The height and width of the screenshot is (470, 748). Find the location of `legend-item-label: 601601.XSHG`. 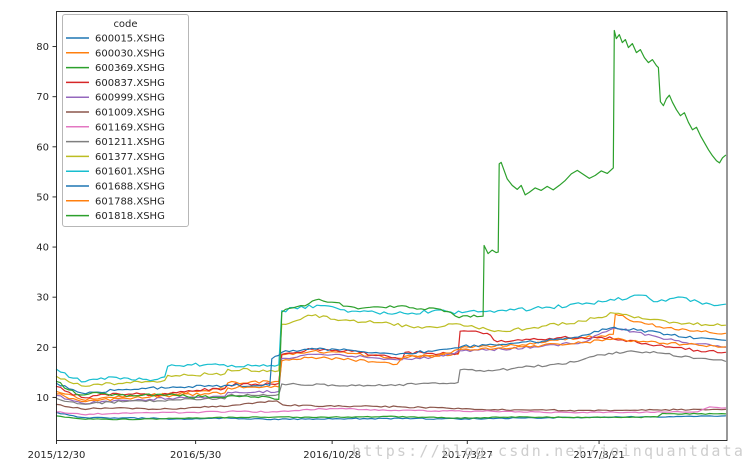

legend-item-label: 601601.XSHG is located at coordinates (130, 172).